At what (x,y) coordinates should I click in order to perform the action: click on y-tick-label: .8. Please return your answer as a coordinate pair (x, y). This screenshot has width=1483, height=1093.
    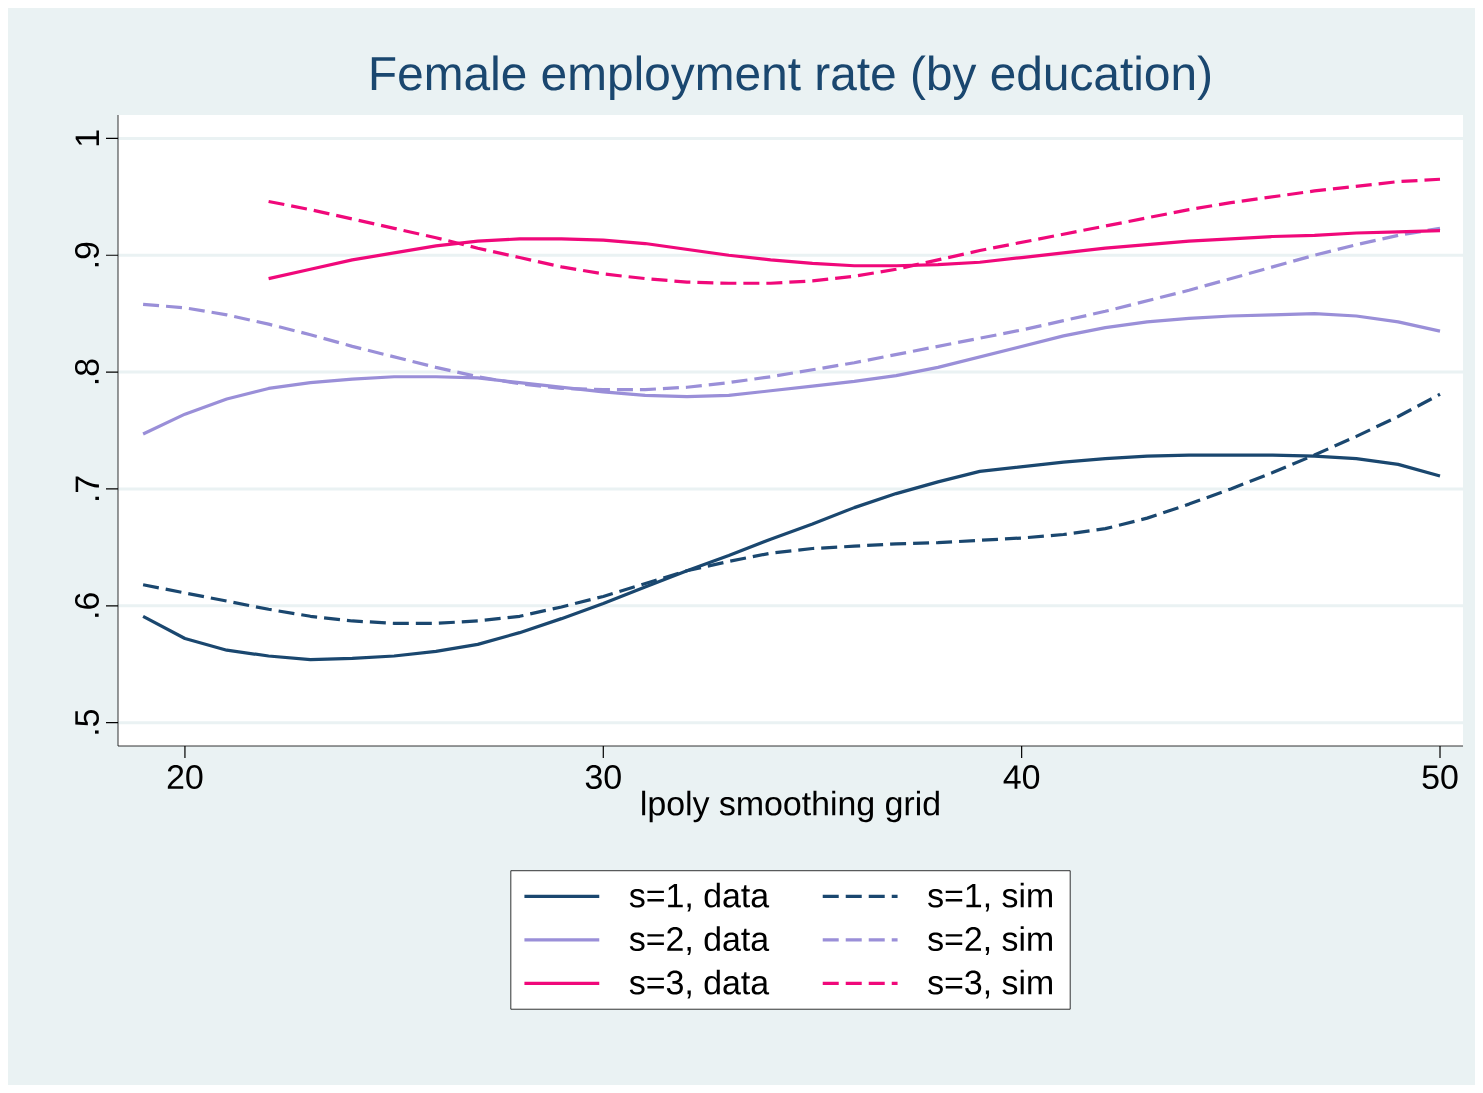
    Looking at the image, I should click on (86, 371).